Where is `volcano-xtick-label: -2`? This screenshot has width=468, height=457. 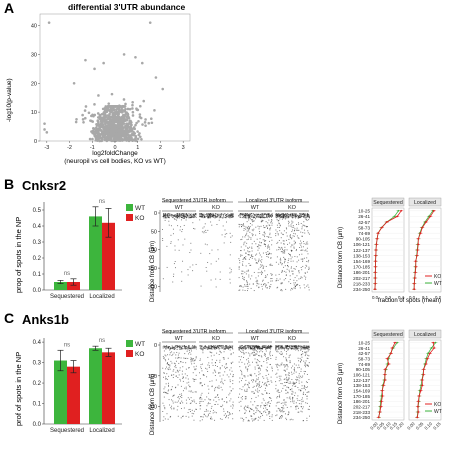
volcano-xtick-label: -2 is located at coordinates (69, 148).